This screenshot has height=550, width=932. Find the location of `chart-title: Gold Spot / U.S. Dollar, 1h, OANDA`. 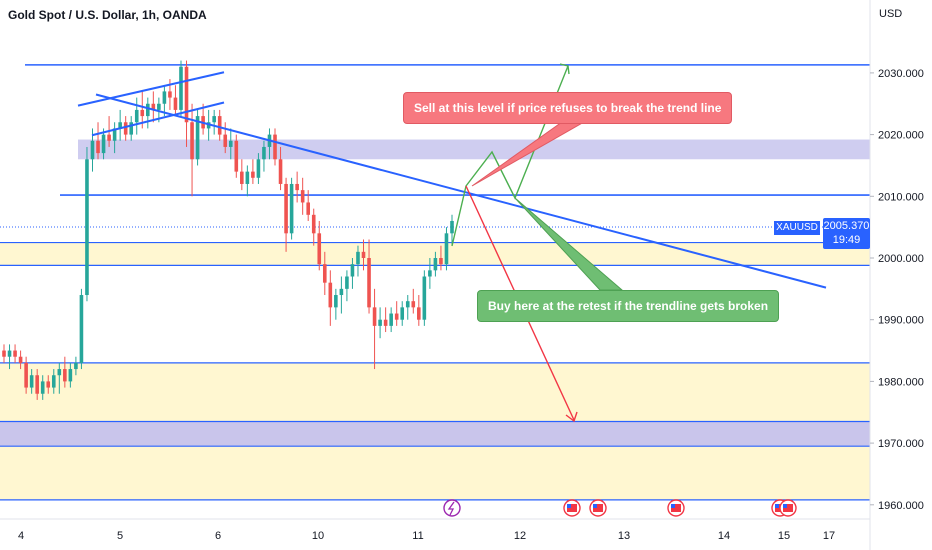

chart-title: Gold Spot / U.S. Dollar, 1h, OANDA is located at coordinates (107, 15).